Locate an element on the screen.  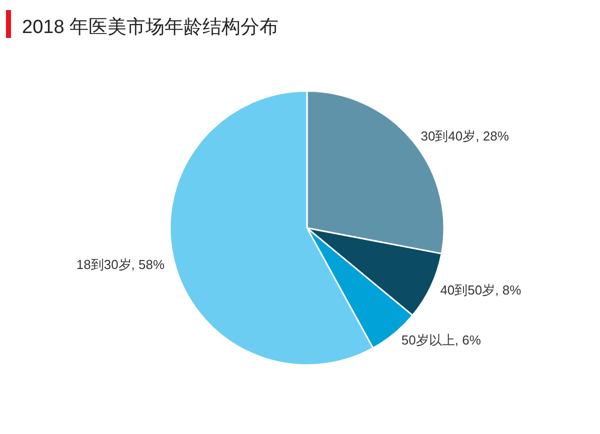
slice-label: 50岁以上 is located at coordinates (428, 340).